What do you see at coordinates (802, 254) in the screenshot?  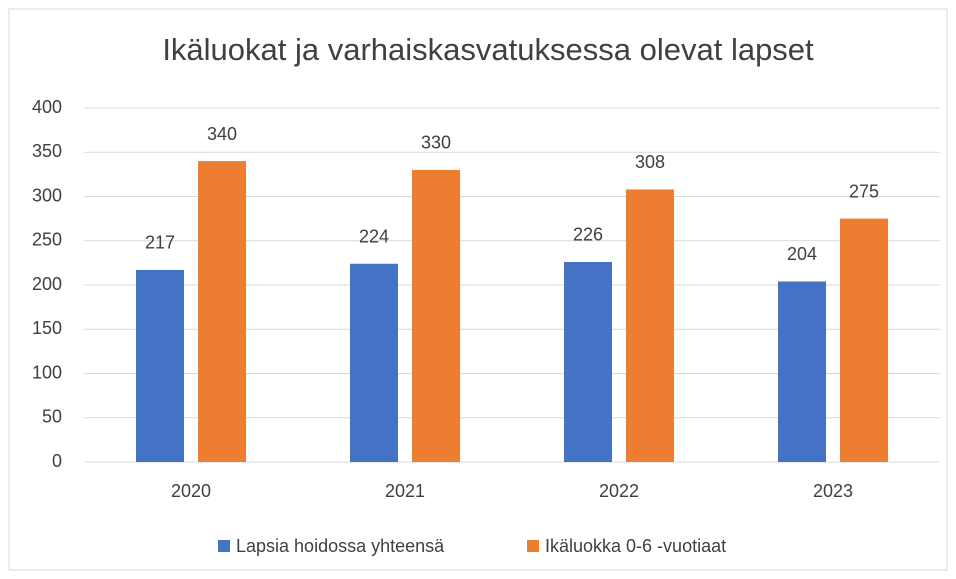 I see `data-label: 204` at bounding box center [802, 254].